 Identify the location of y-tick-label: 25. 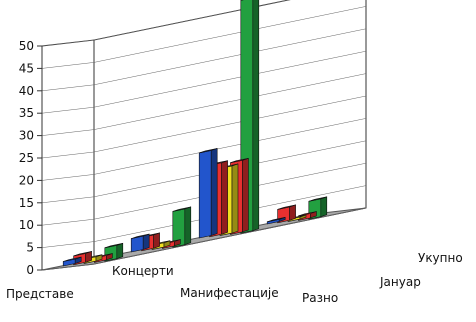
(26, 158).